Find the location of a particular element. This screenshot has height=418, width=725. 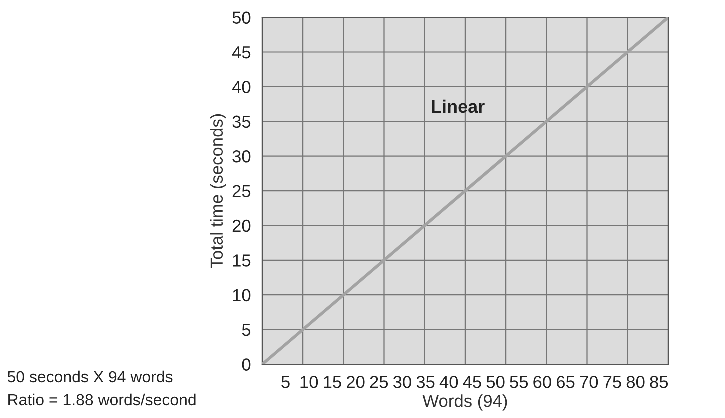

y-tick-label: 35 is located at coordinates (241, 122).